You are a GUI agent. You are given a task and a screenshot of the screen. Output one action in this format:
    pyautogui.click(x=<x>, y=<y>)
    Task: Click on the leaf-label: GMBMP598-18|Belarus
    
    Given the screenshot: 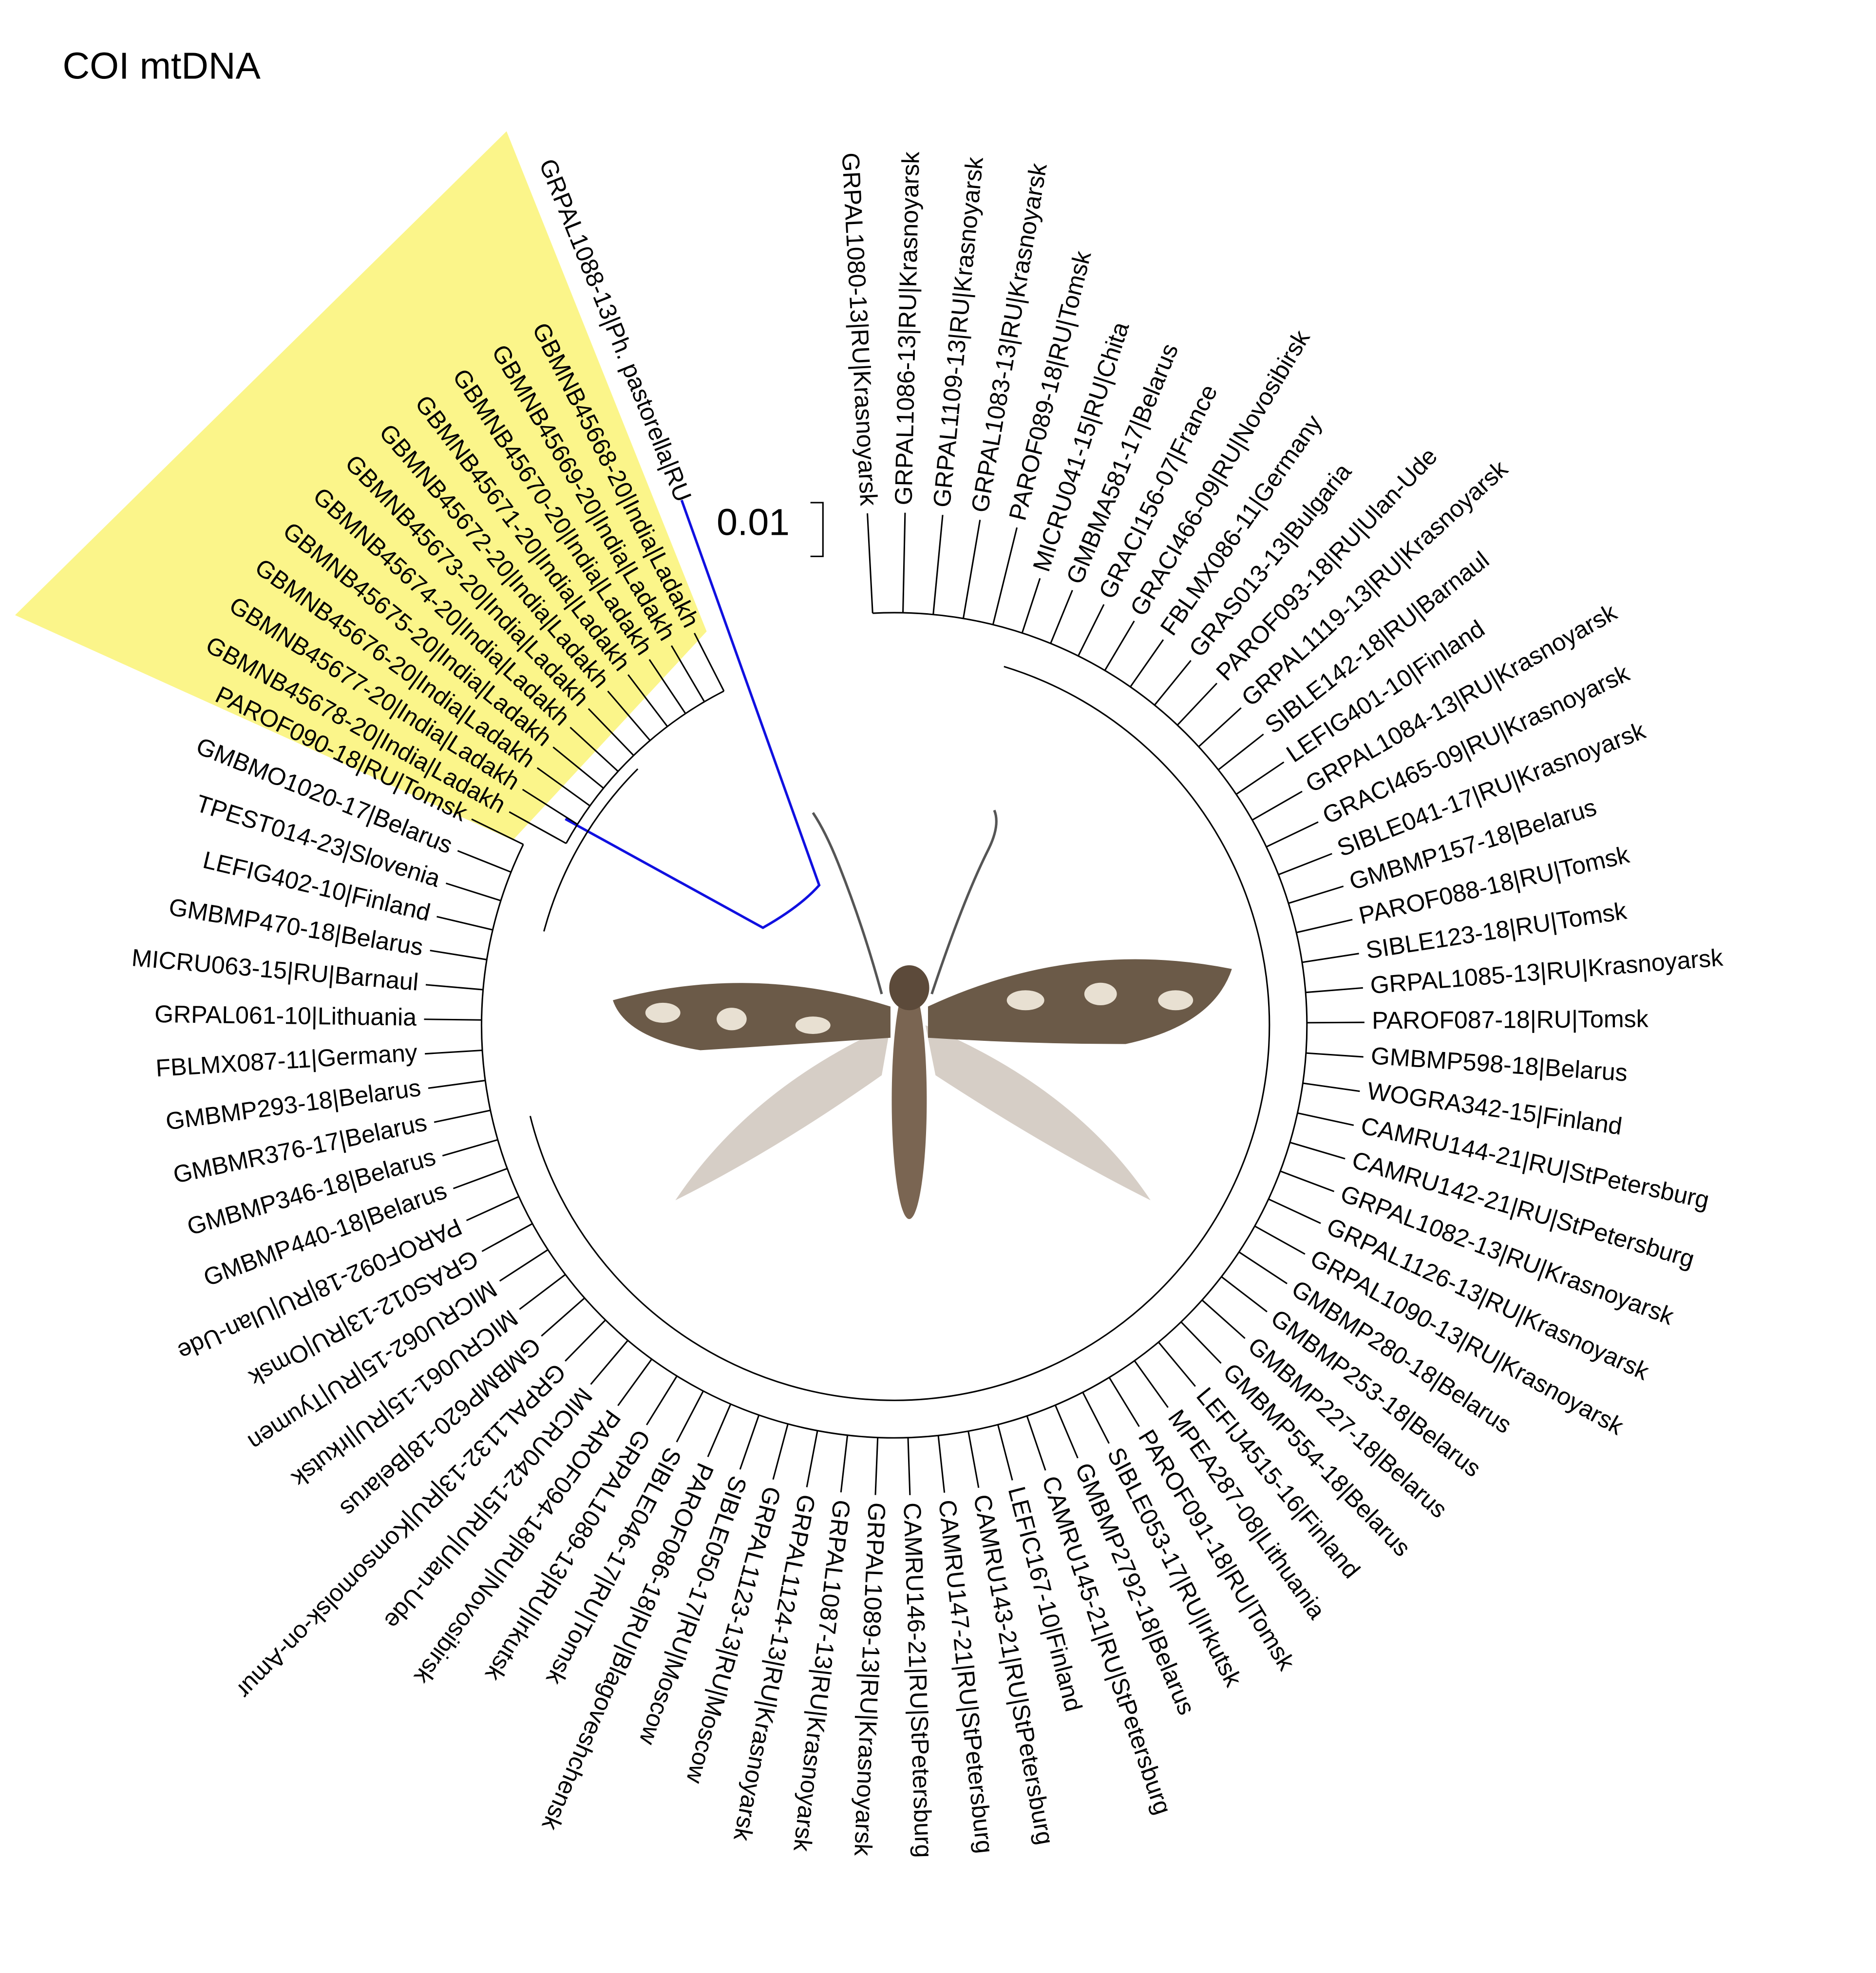 What is the action you would take?
    pyautogui.click(x=1499, y=1064)
    